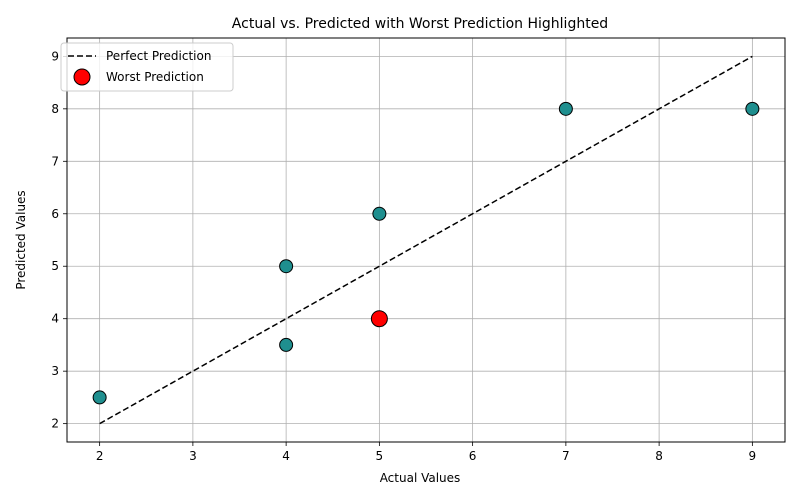 Image resolution: width=800 pixels, height=504 pixels. I want to click on y-tick-label: 2, so click(55, 424).